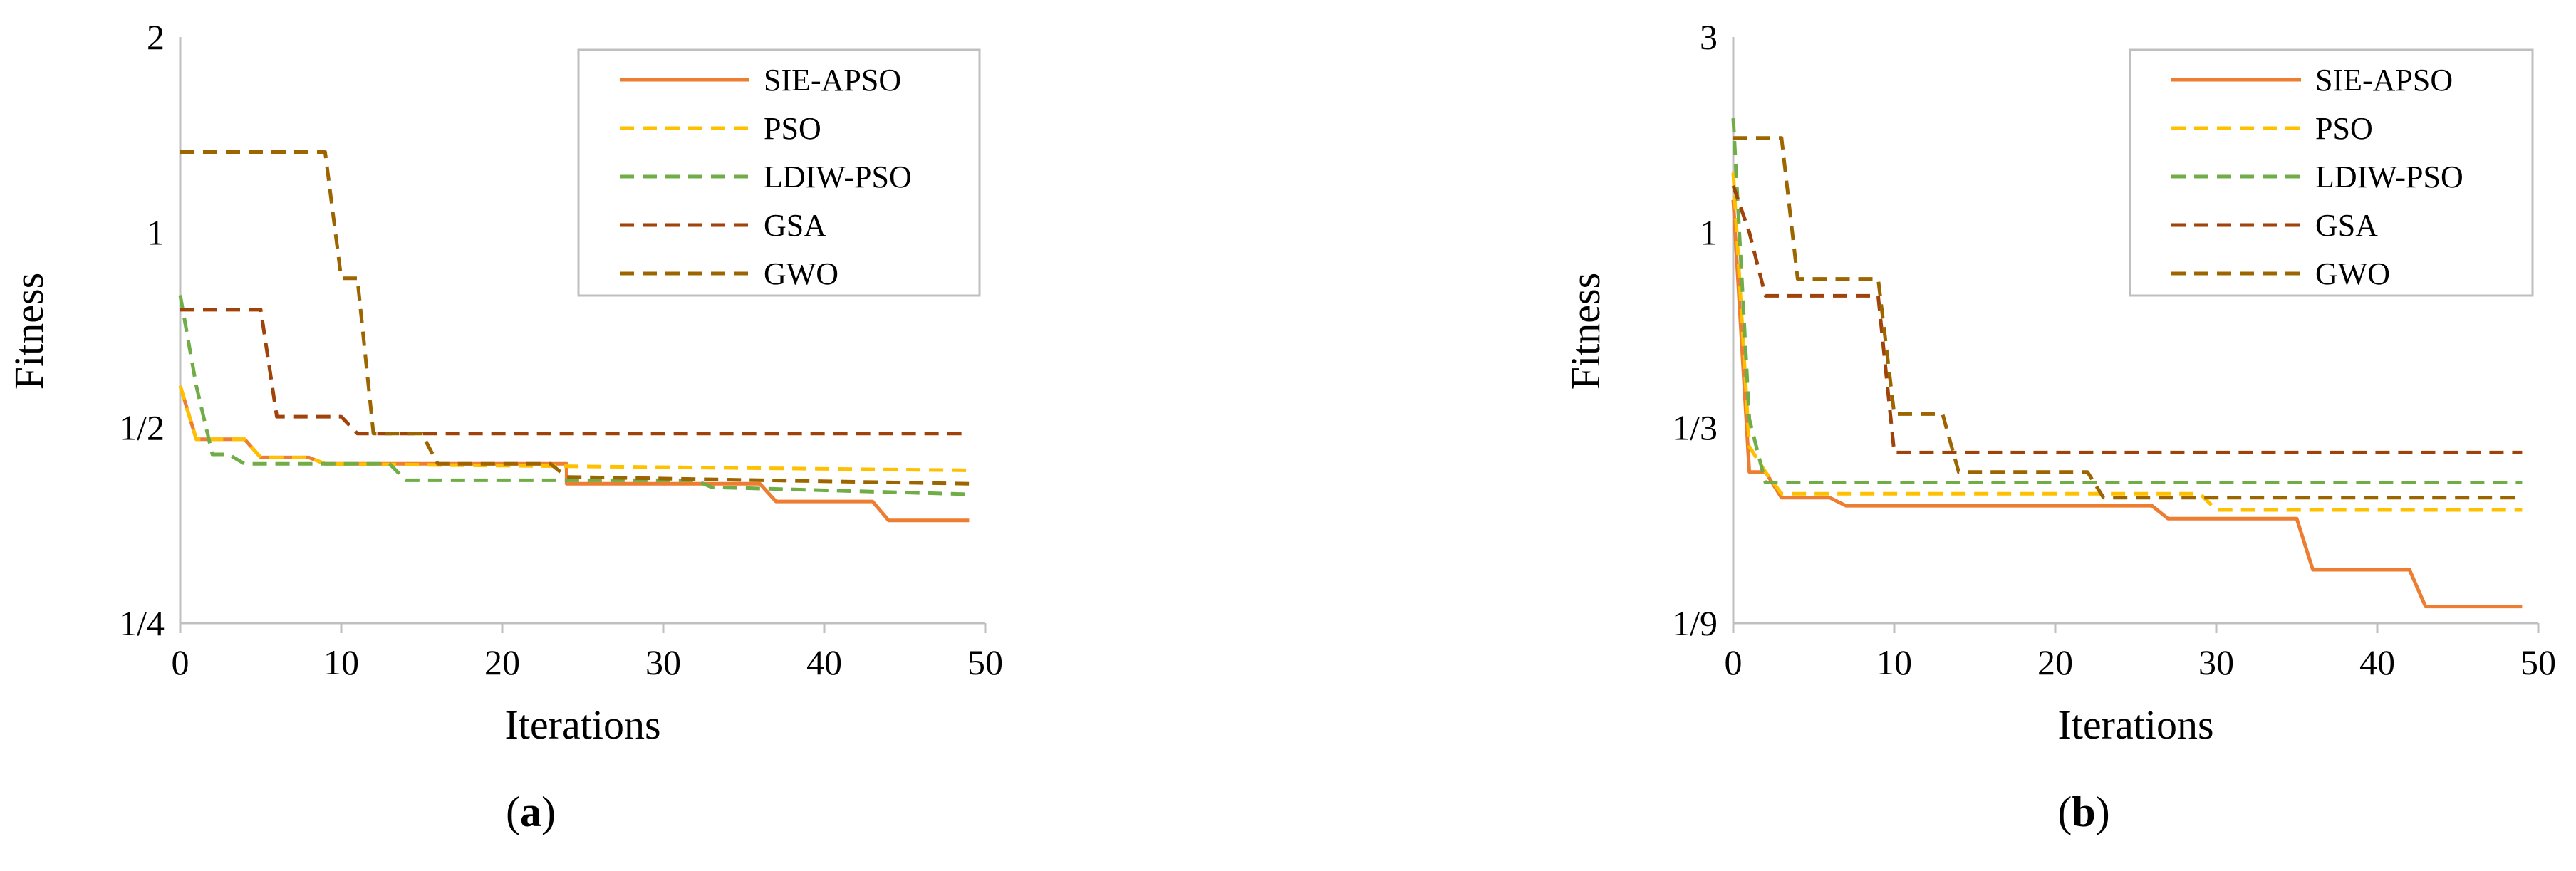 This screenshot has height=871, width=2576. What do you see at coordinates (1709, 37) in the screenshot?
I see `y-tick-label: 3` at bounding box center [1709, 37].